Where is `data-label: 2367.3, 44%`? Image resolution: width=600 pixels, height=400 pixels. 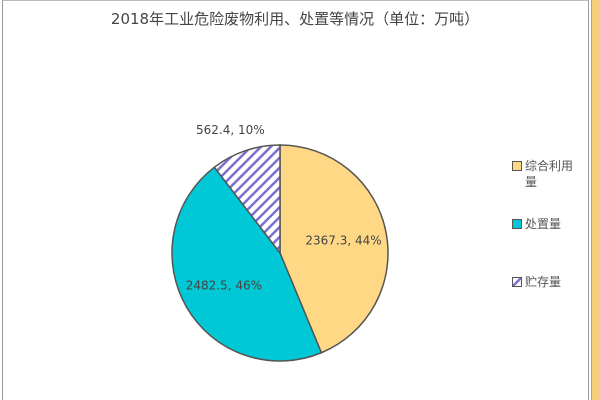
data-label: 2367.3, 44% is located at coordinates (343, 240).